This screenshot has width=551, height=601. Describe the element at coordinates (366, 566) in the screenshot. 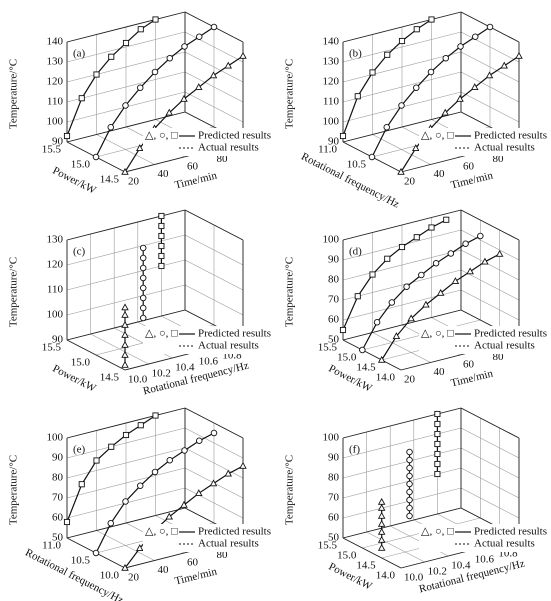

I see `x-tick-label: 14.5` at that location.